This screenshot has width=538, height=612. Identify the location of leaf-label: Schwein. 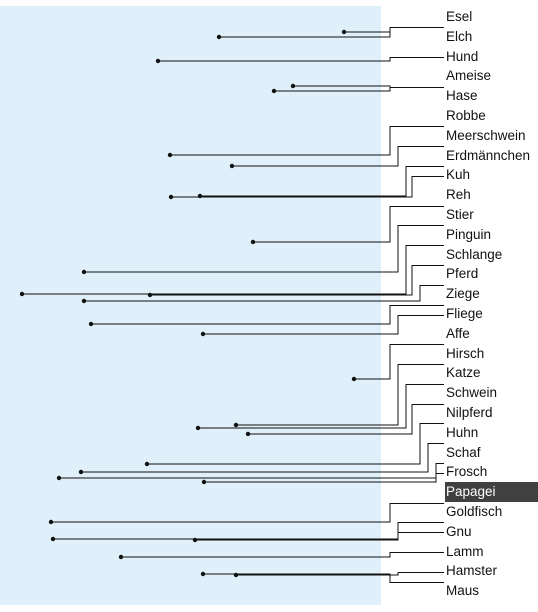
(472, 393).